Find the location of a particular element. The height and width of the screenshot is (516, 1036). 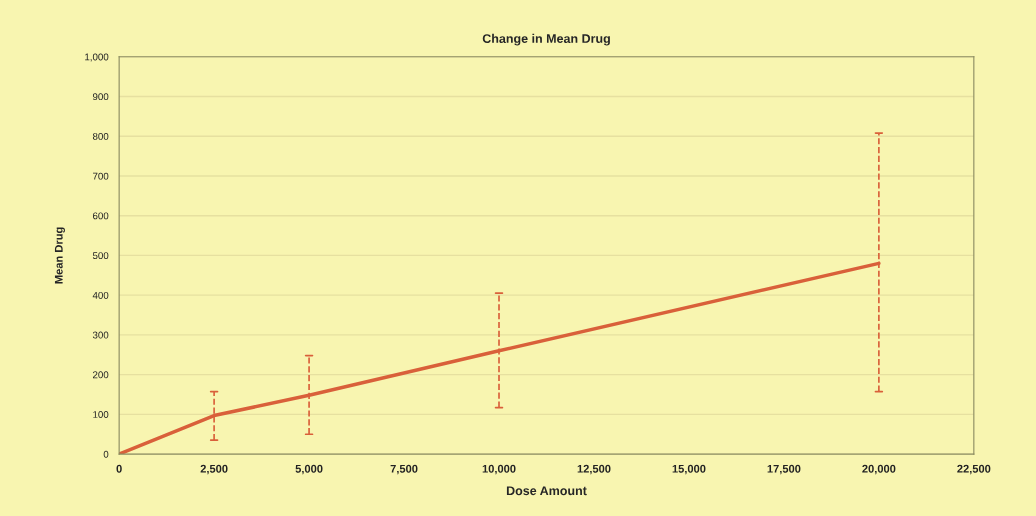

x-tick-label: 15,000 is located at coordinates (689, 469).